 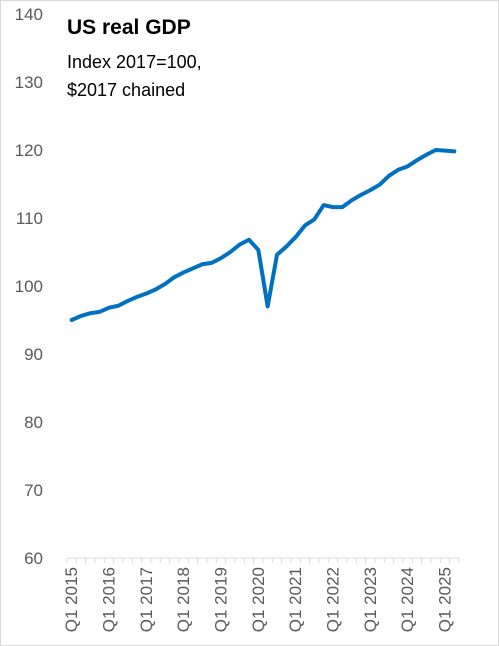 What do you see at coordinates (71, 599) in the screenshot?
I see `x-tick-label: Q1 2015` at bounding box center [71, 599].